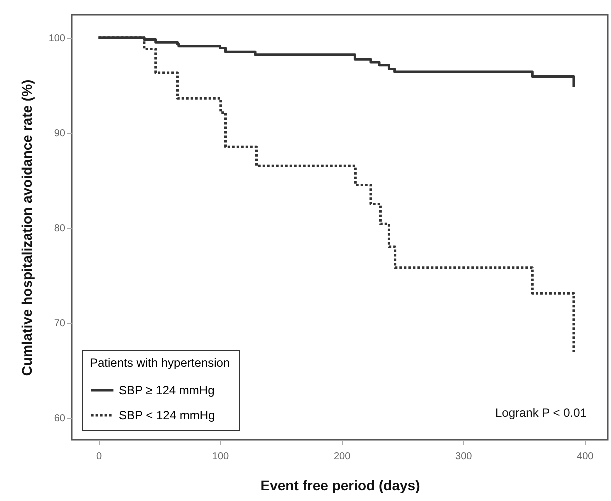 Image resolution: width=611 pixels, height=501 pixels. I want to click on y-tick-label: 60, so click(60, 419).